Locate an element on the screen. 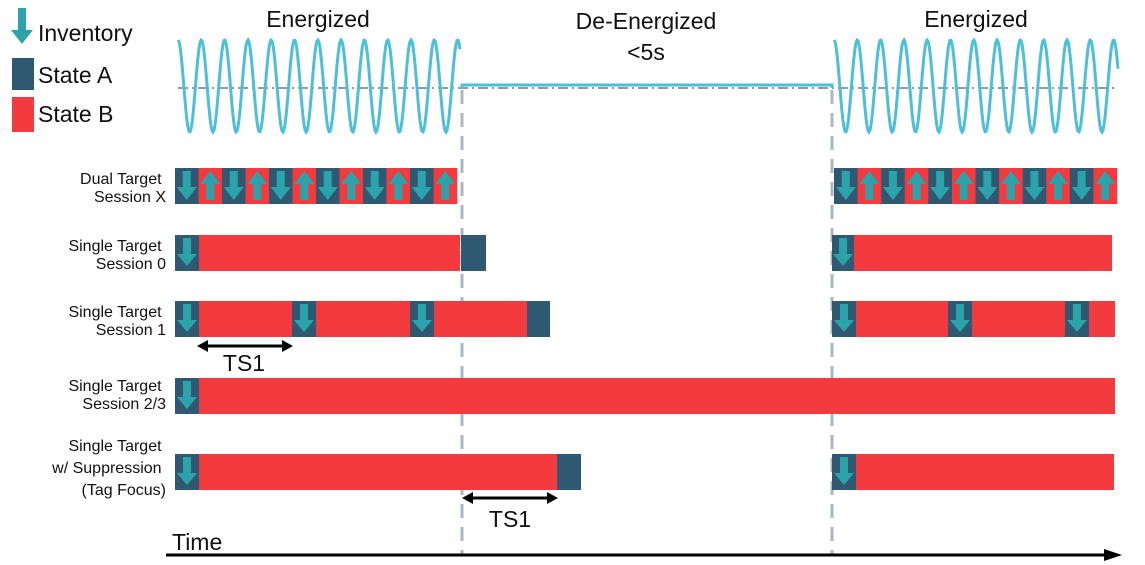 The width and height of the screenshot is (1145, 565). session-0-bar is located at coordinates (643, 253).